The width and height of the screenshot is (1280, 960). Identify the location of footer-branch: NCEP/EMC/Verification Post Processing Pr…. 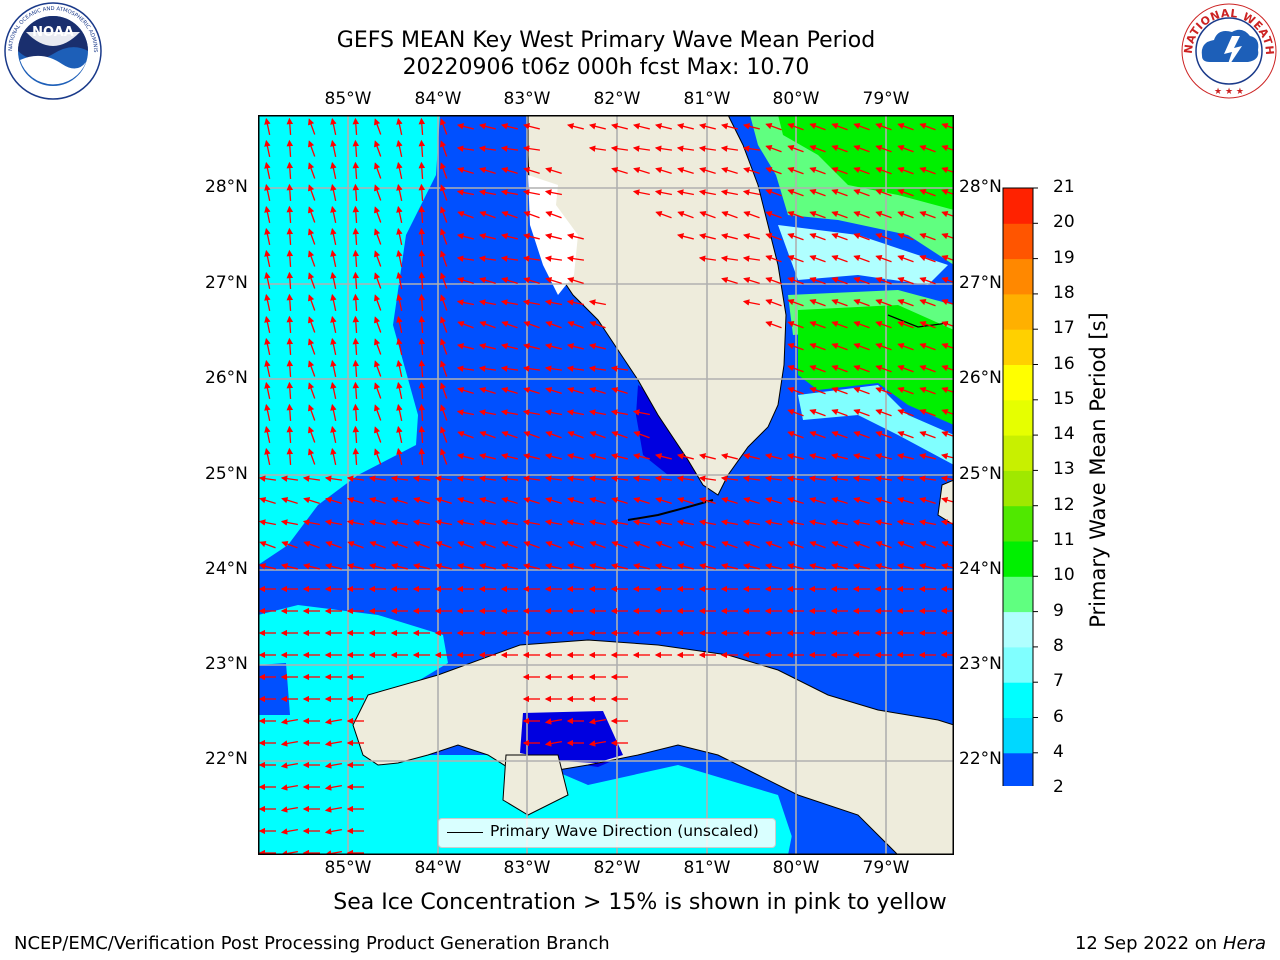
(312, 943).